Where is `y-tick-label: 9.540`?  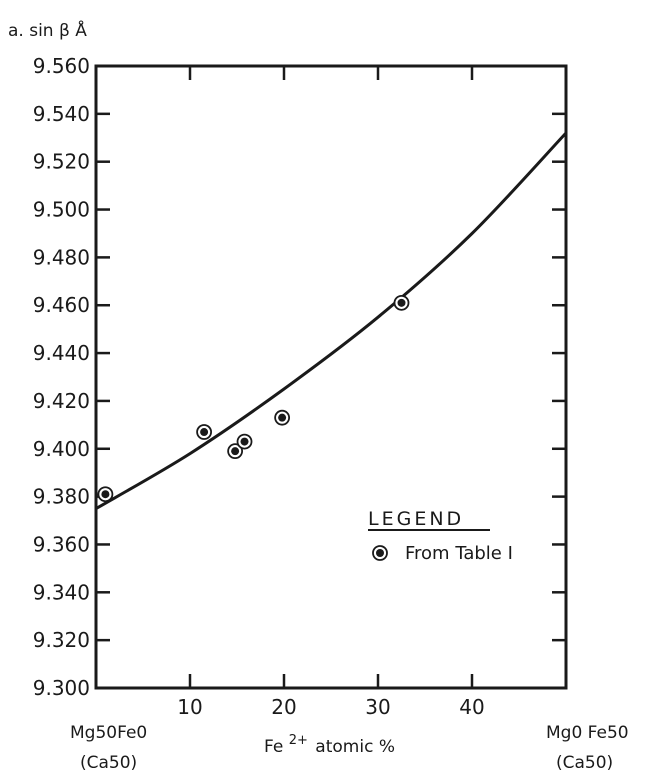 y-tick-label: 9.540 is located at coordinates (61, 114).